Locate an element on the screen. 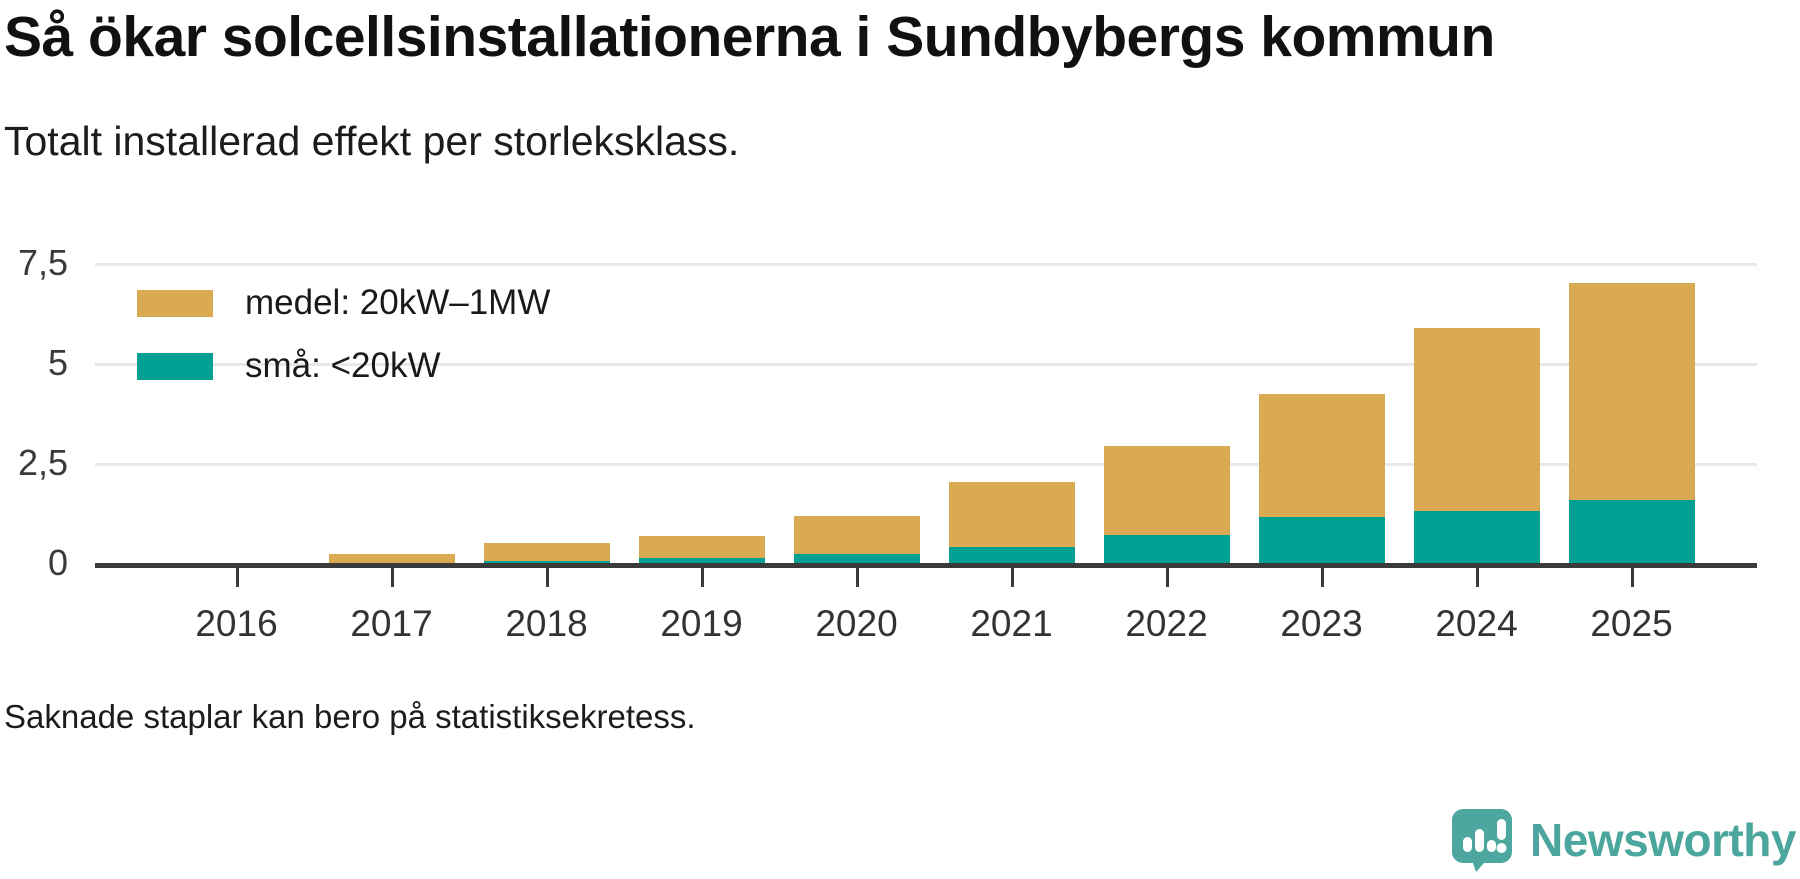 This screenshot has width=1800, height=879. bar-2025 is located at coordinates (1631, 423).